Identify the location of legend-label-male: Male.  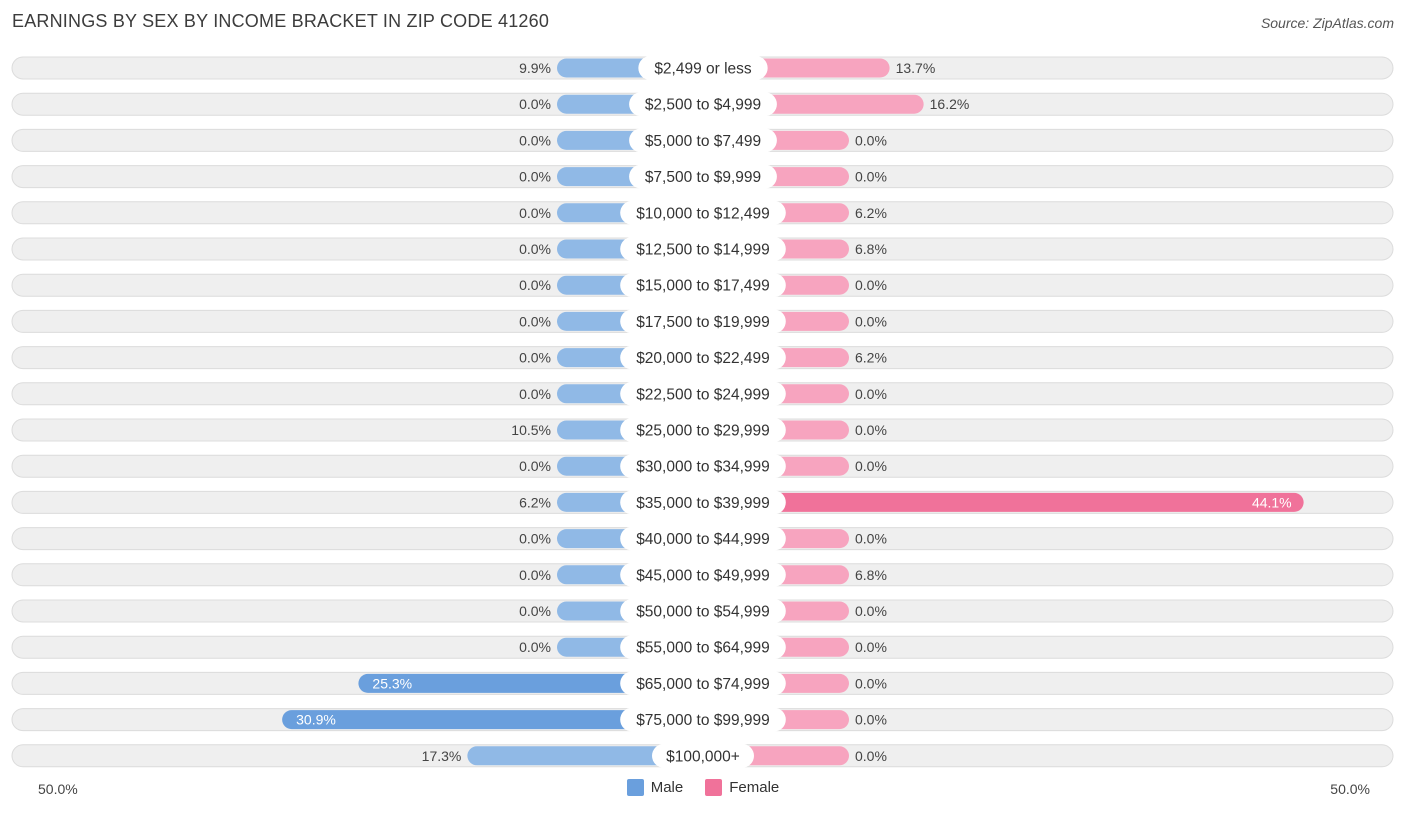
(667, 787).